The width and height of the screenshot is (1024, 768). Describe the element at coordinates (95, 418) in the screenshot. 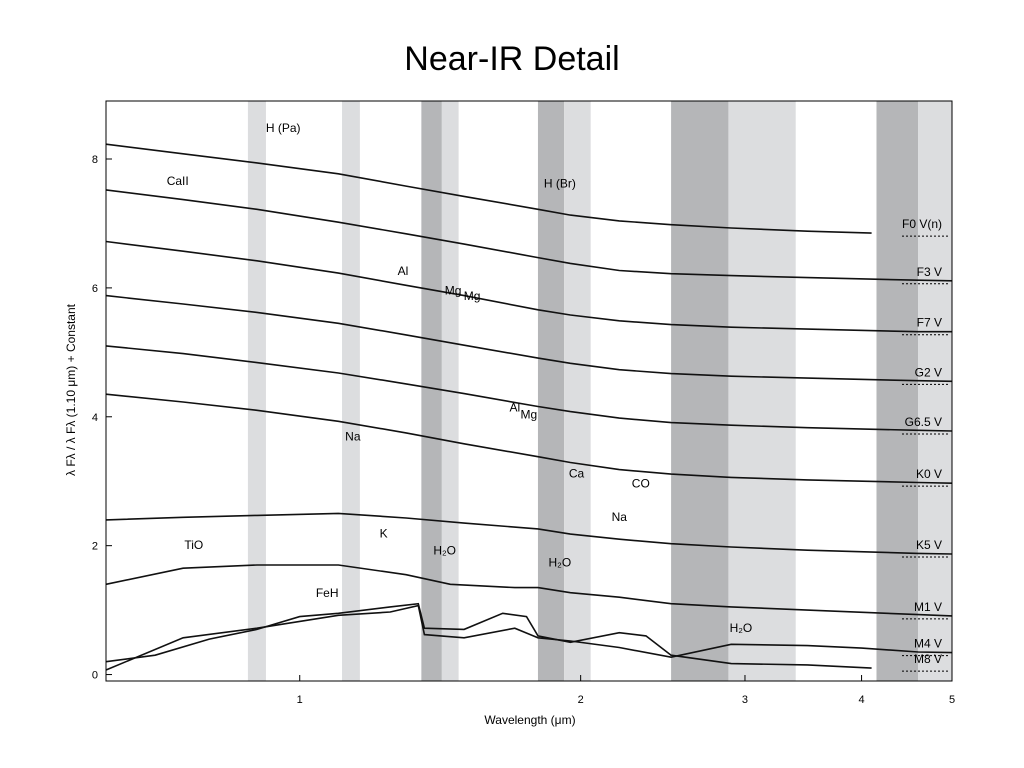

I see `y-tick-label: 4` at that location.